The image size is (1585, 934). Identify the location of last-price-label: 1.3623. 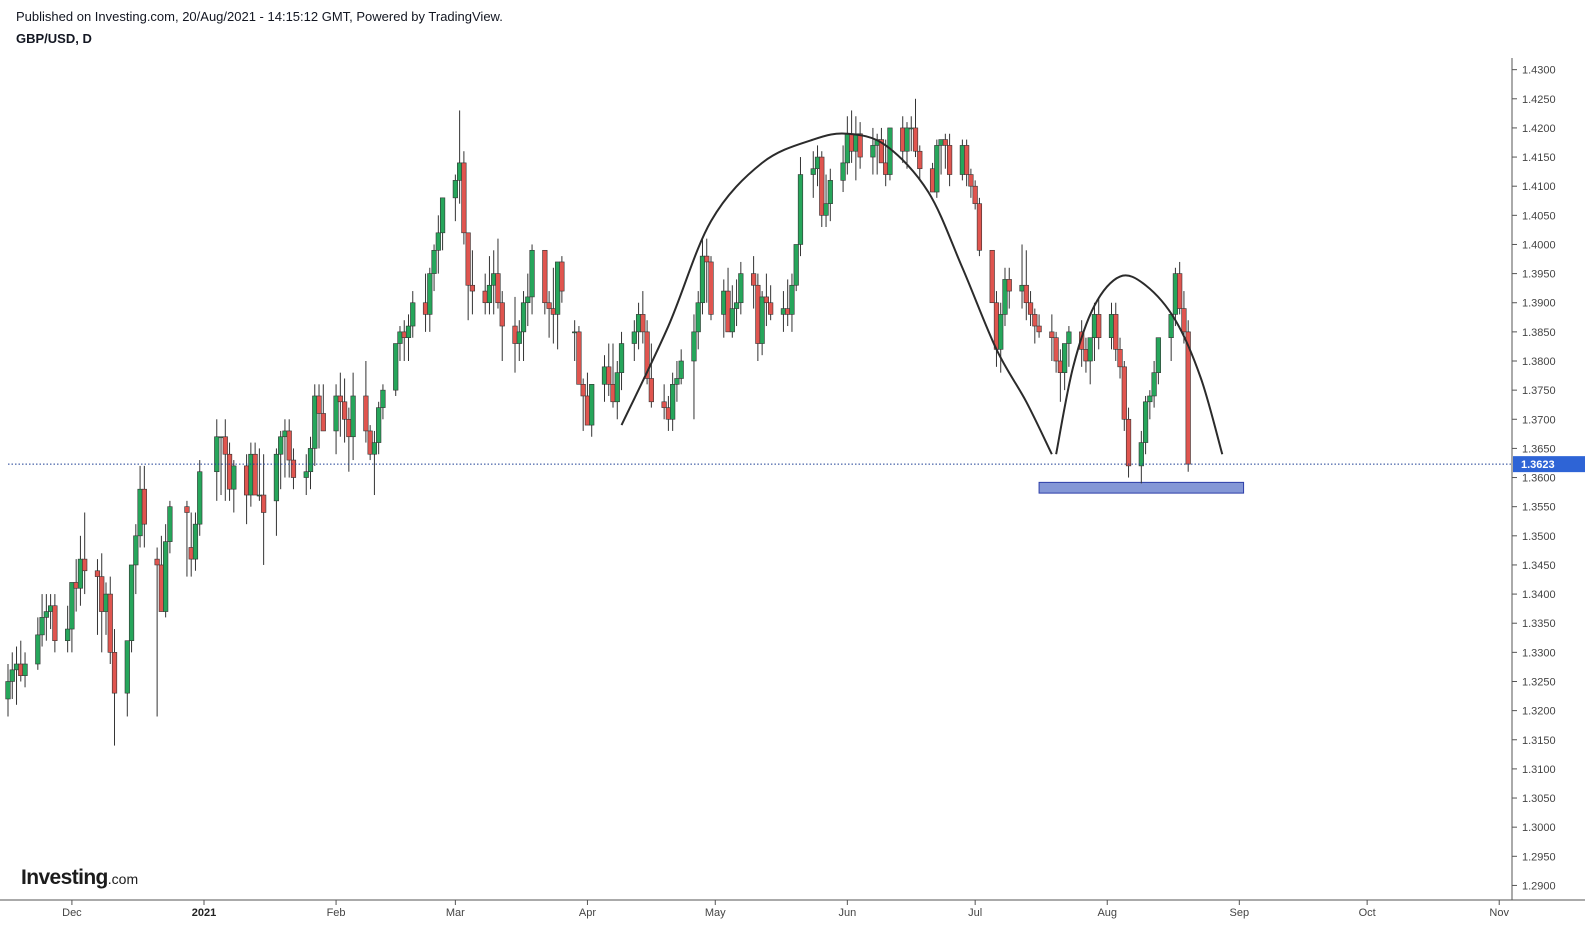
(1538, 465).